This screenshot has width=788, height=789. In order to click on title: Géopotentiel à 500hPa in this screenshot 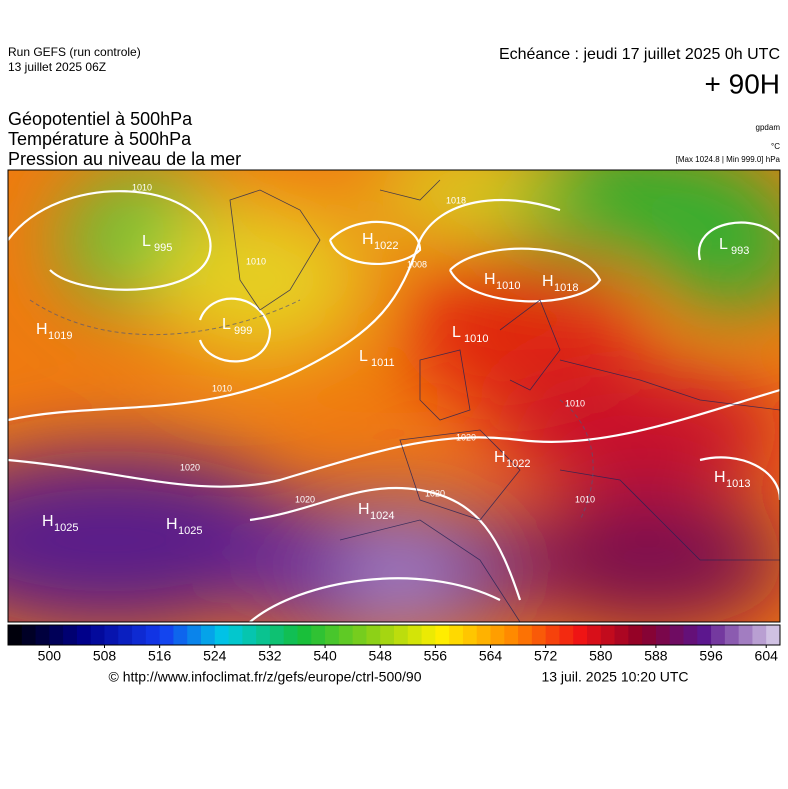, I will do `click(100, 119)`.